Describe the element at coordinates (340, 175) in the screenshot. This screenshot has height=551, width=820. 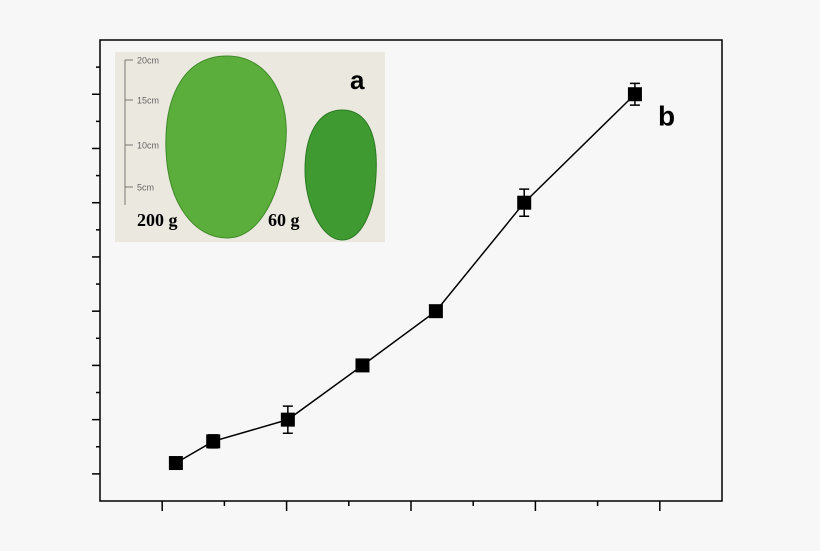
I see `small-pad` at that location.